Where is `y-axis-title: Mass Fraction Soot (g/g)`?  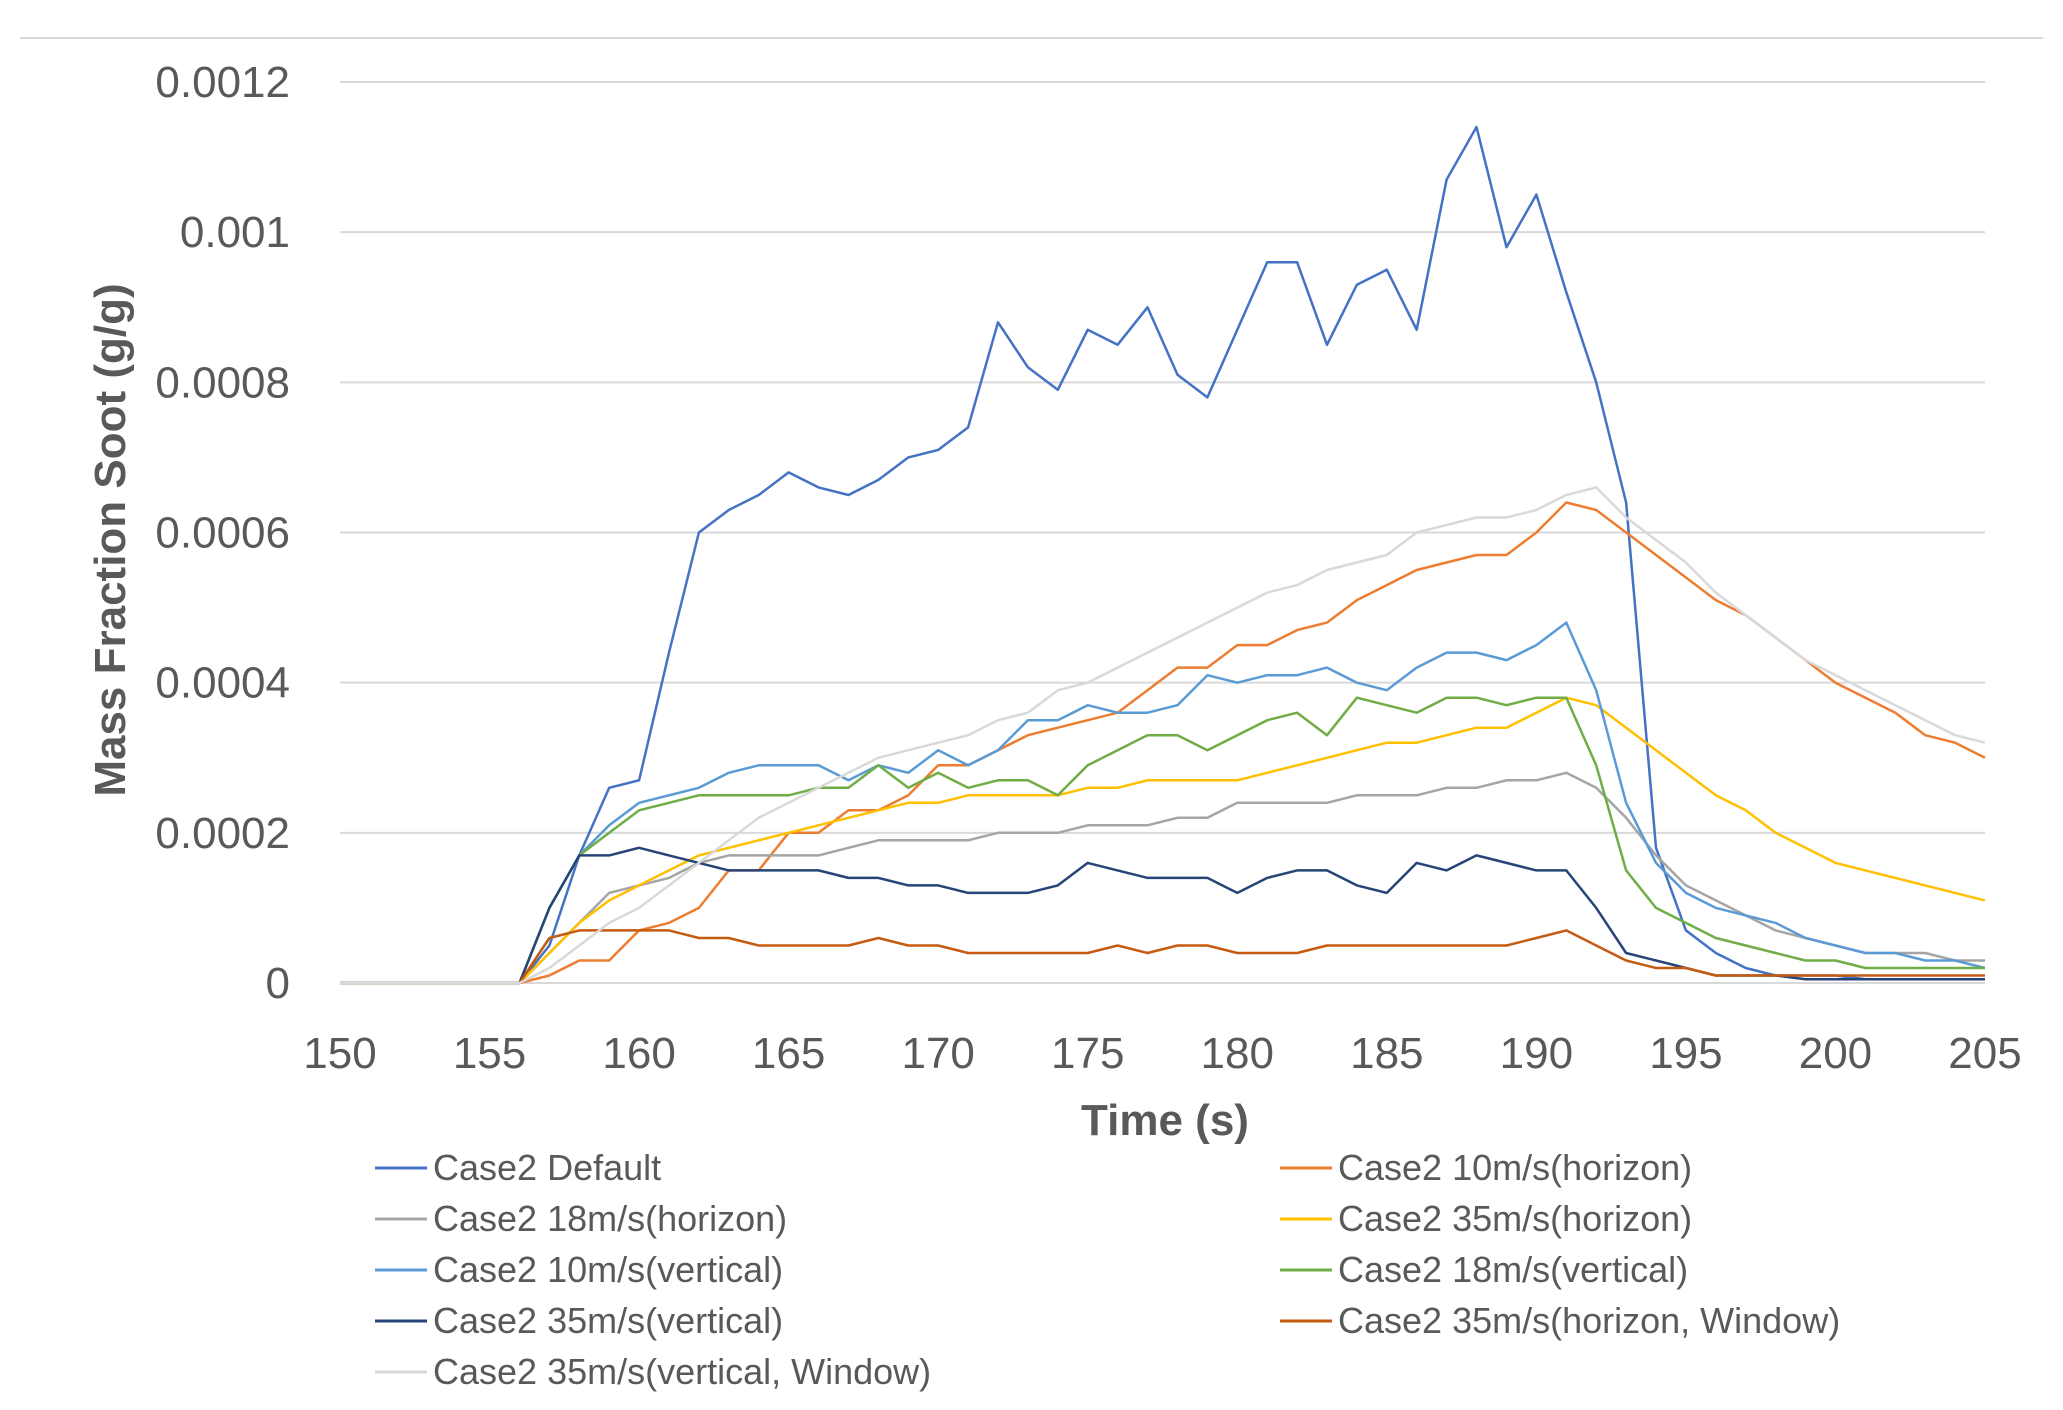 y-axis-title: Mass Fraction Soot (g/g) is located at coordinates (110, 539).